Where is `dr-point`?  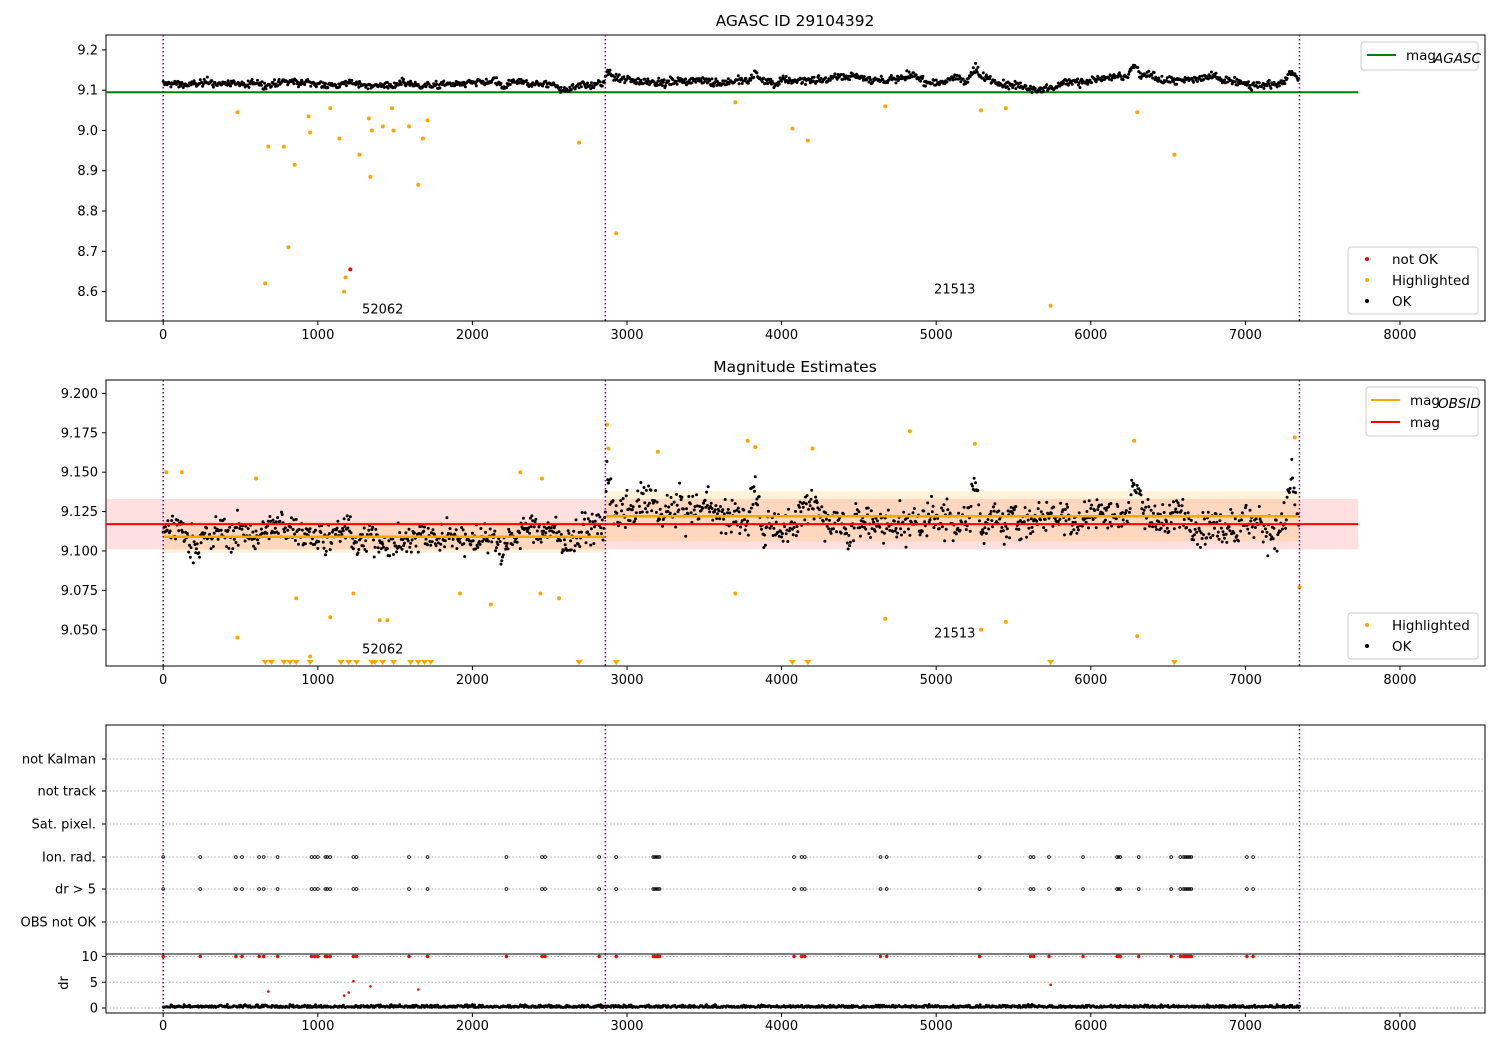 dr-point is located at coordinates (170, 1007).